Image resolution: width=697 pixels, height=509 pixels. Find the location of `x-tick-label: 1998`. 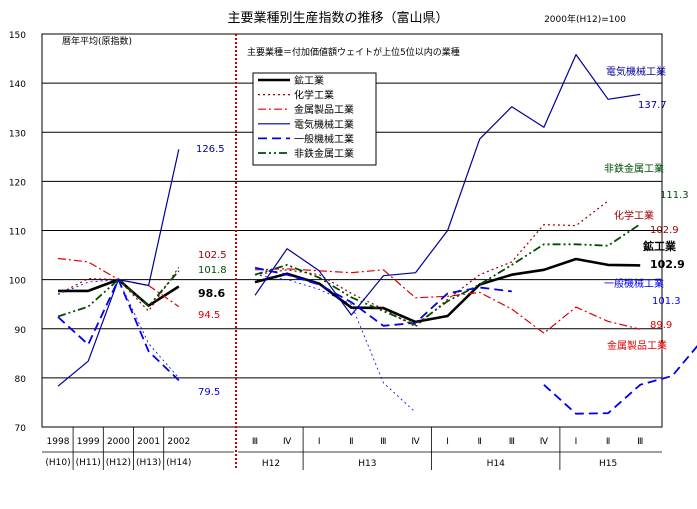

x-tick-label: 1998 is located at coordinates (58, 442).